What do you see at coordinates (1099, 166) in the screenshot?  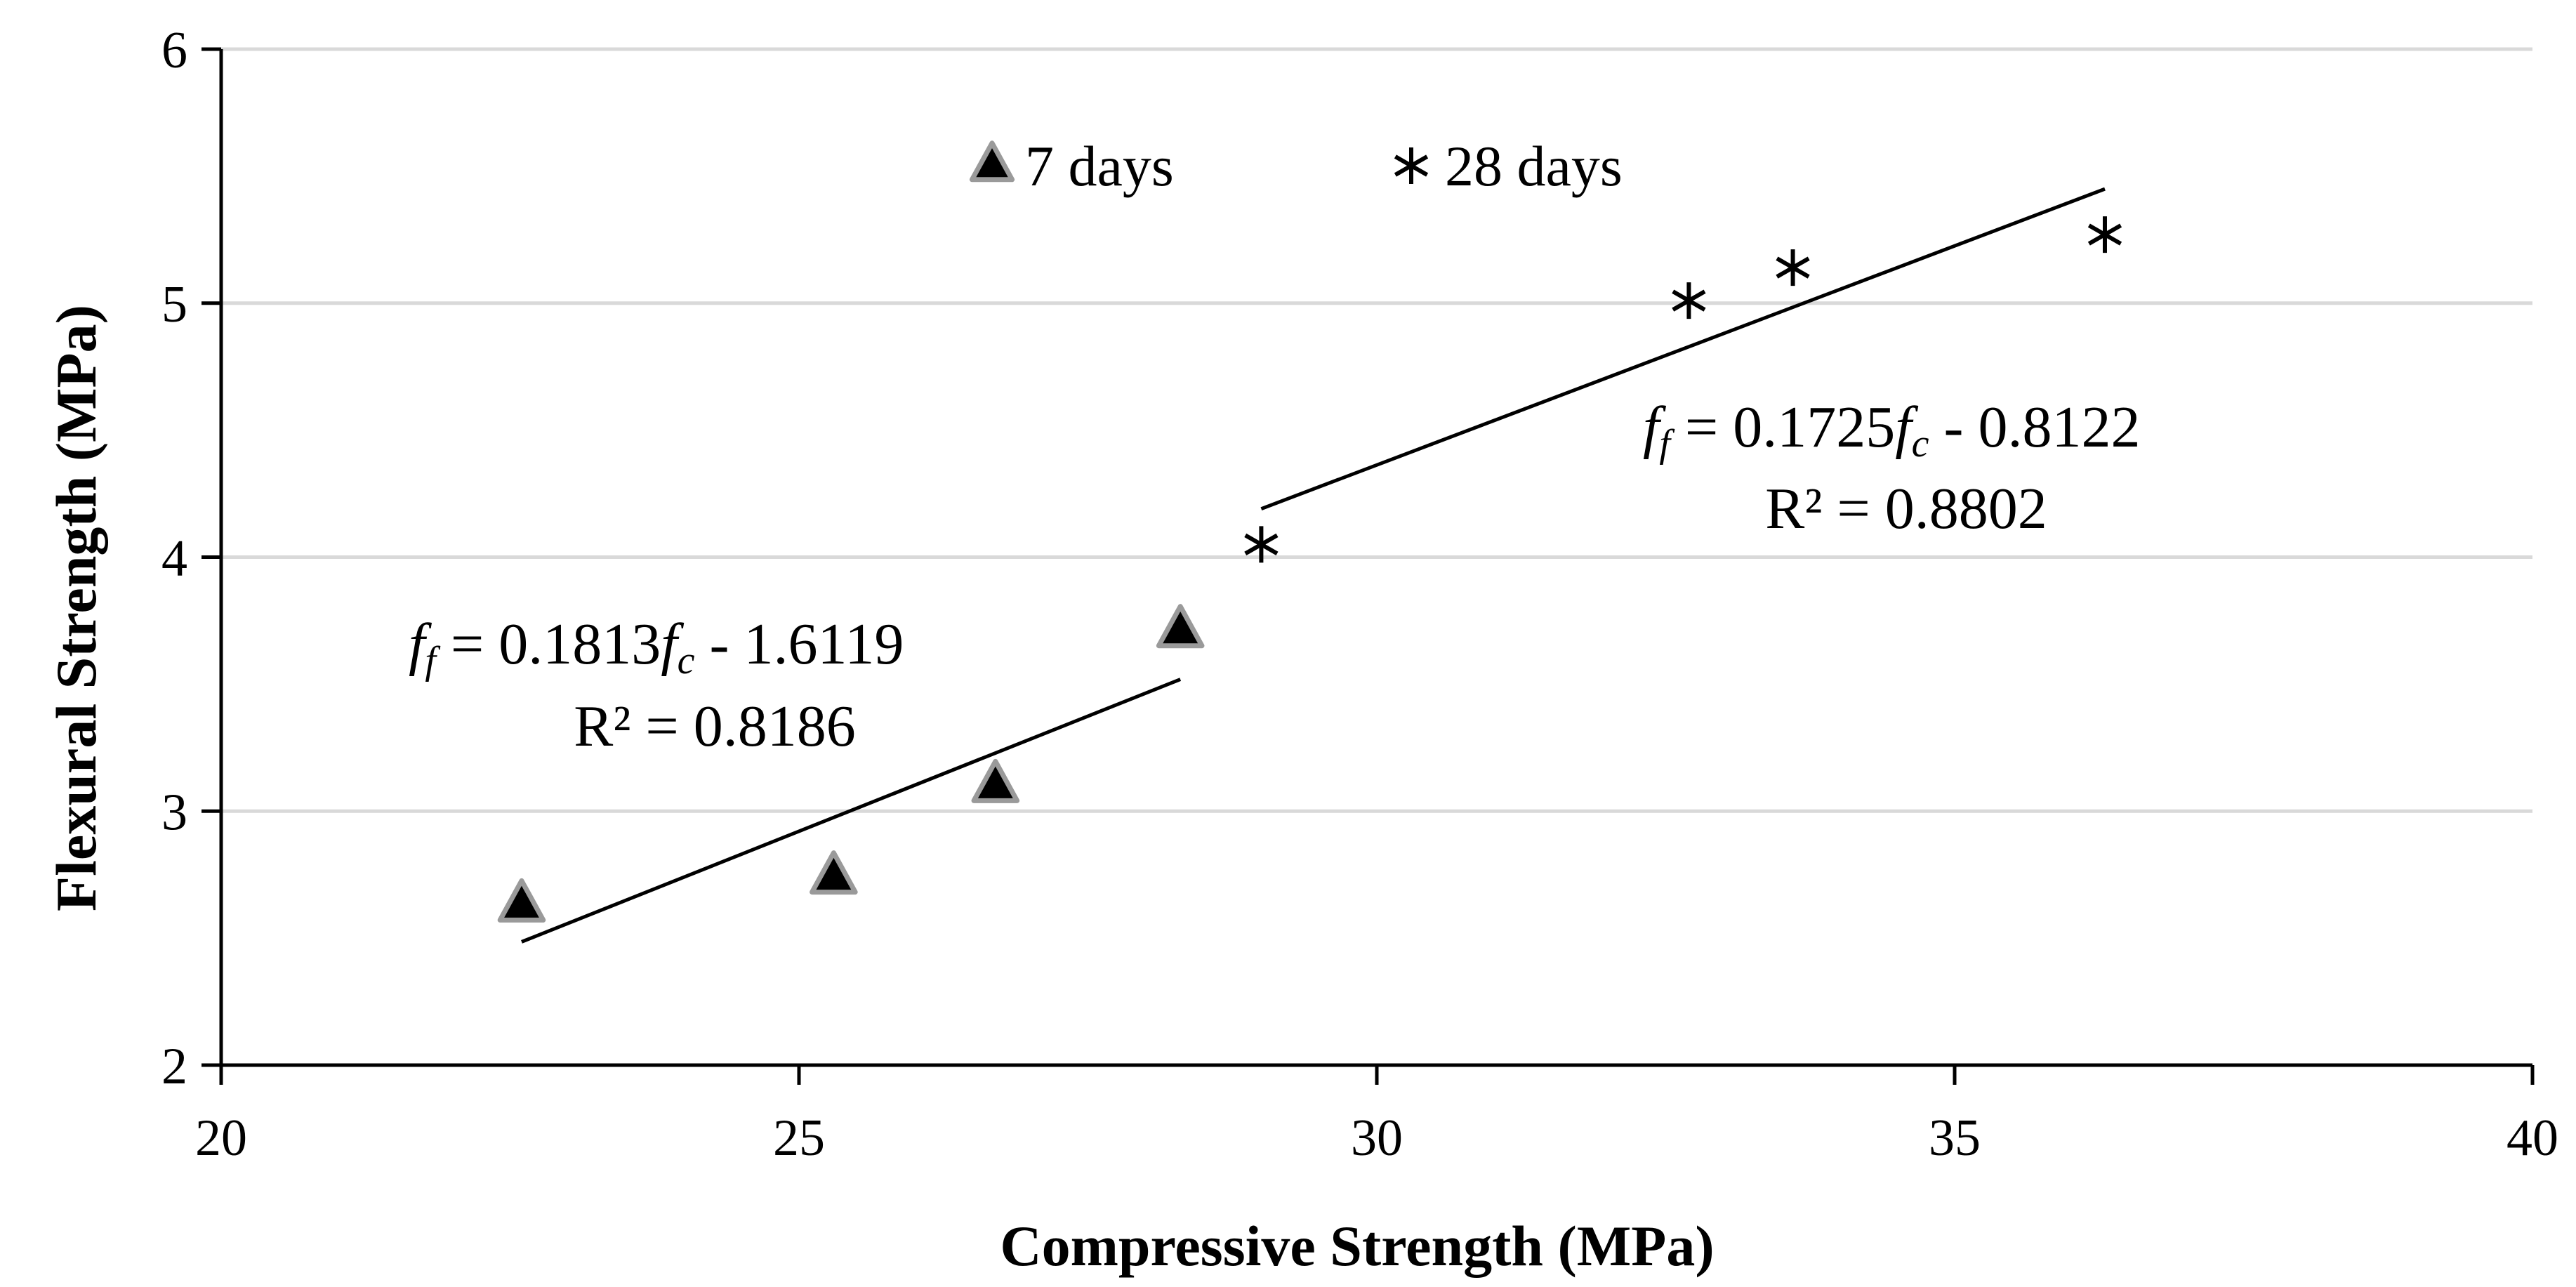 I see `legend-label-7-days: 7 days` at bounding box center [1099, 166].